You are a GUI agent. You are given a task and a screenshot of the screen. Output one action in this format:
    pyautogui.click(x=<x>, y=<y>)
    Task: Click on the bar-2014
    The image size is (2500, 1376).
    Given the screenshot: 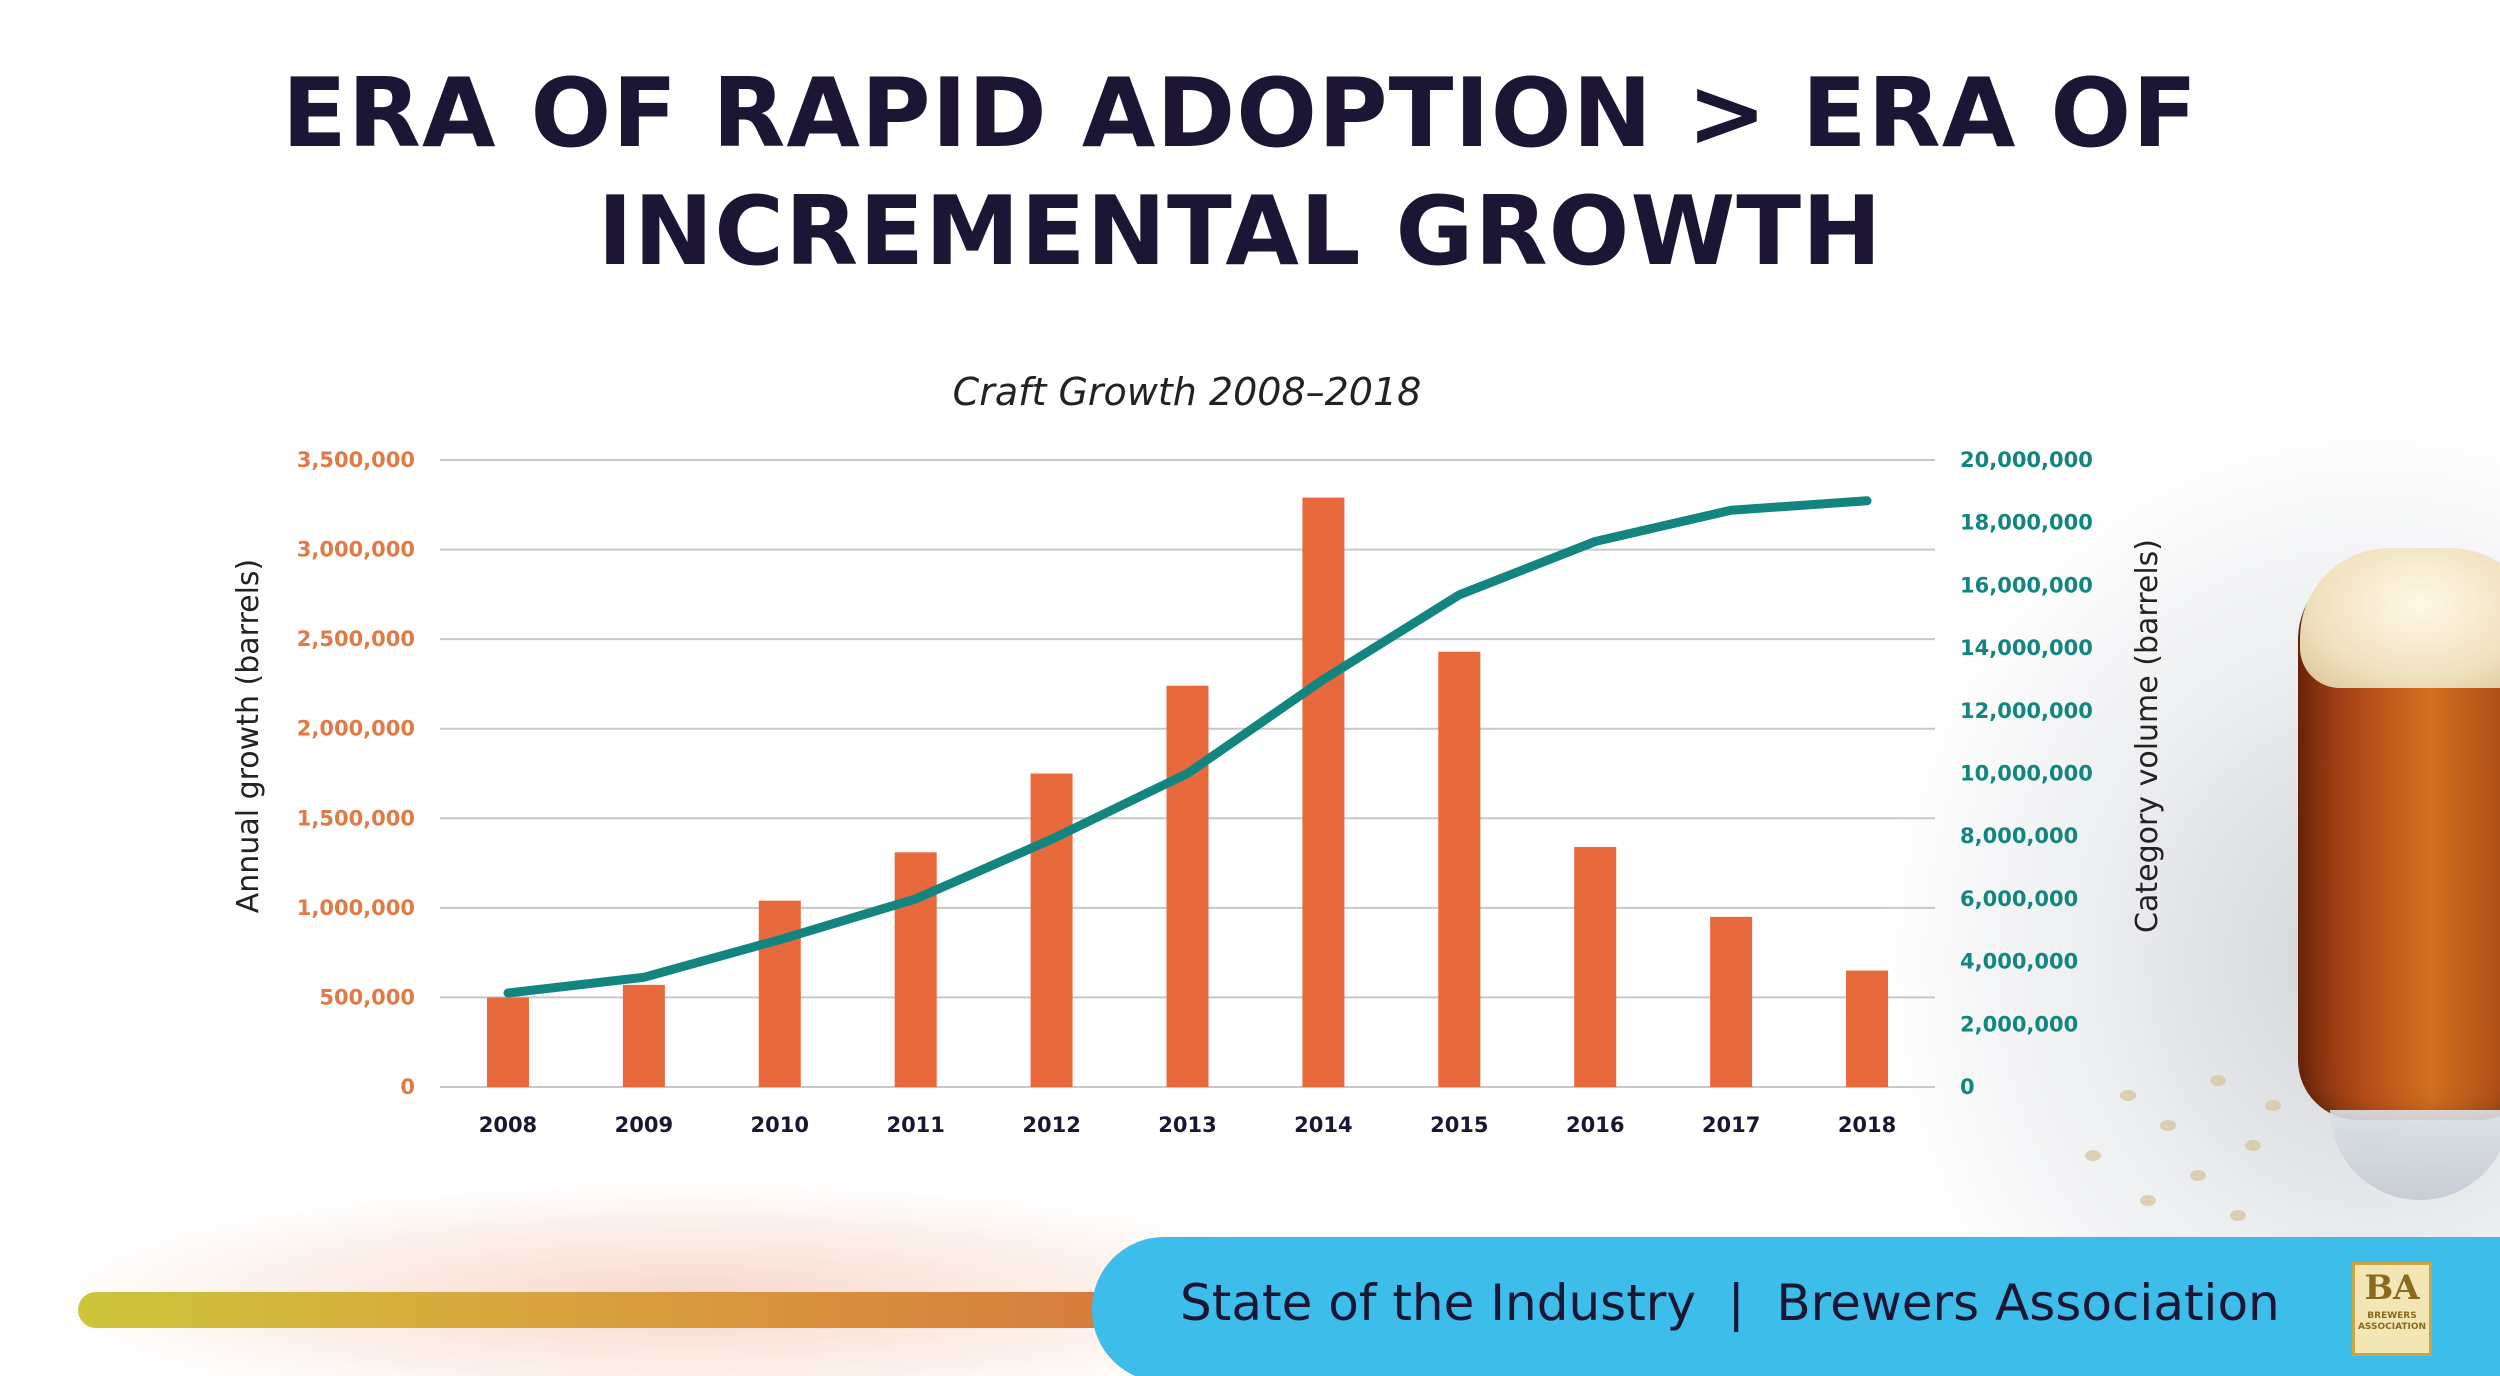 What is the action you would take?
    pyautogui.click(x=1323, y=792)
    